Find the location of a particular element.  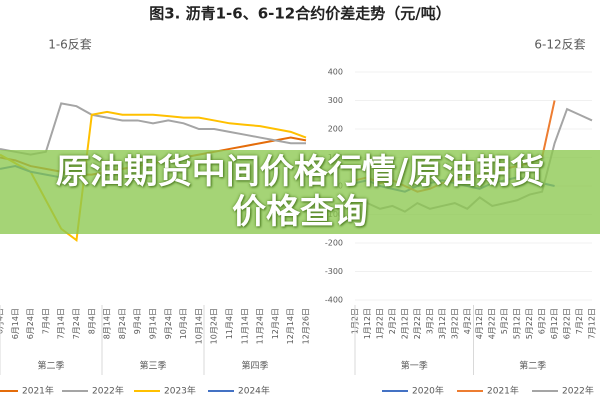

x-tick-label: 8月24日 is located at coordinates (122, 323).